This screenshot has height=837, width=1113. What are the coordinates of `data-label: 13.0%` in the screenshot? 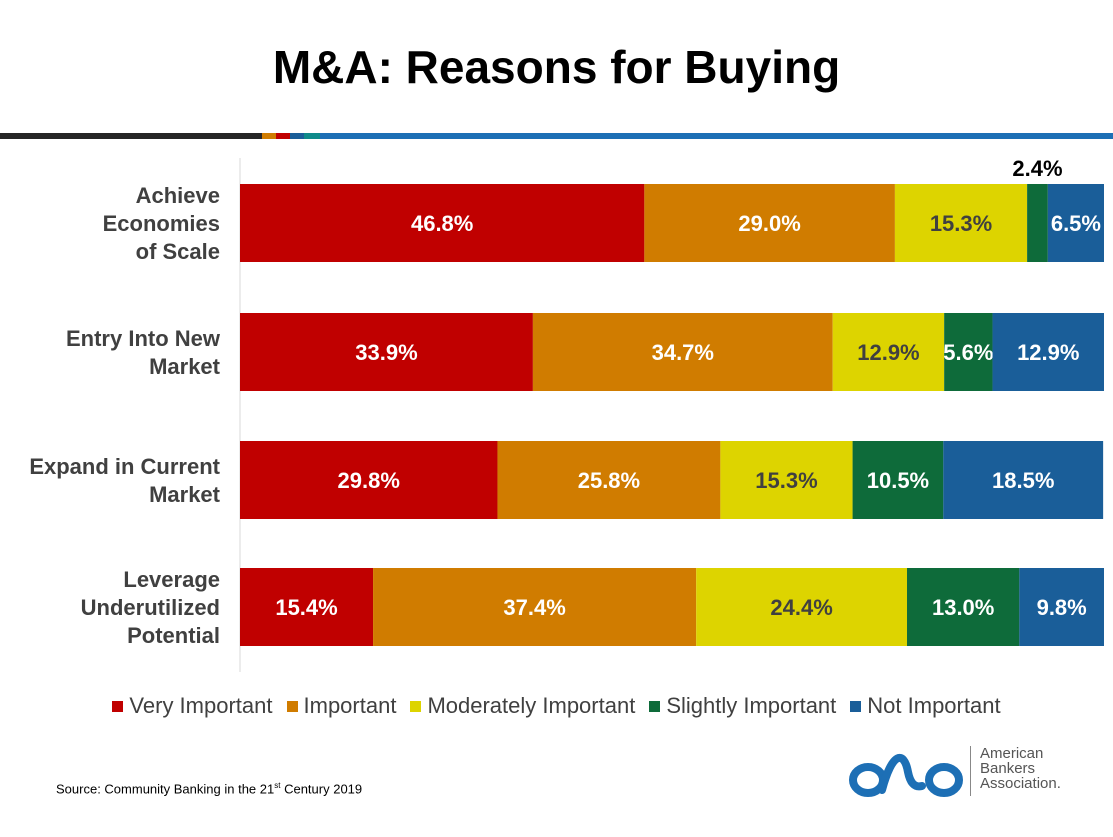 It's located at (963, 607).